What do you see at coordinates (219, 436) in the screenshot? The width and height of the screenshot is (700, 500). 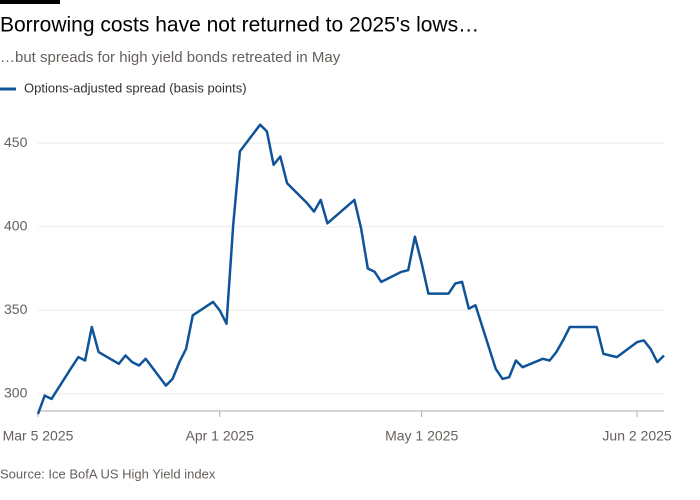 I see `x-tick-label: Apr 1 2025` at bounding box center [219, 436].